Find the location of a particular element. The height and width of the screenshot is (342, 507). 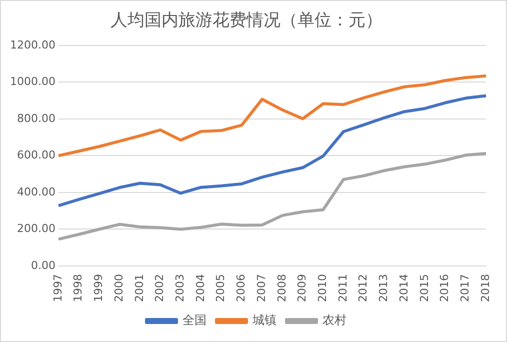

x-tick-label: 2000 is located at coordinates (119, 288).